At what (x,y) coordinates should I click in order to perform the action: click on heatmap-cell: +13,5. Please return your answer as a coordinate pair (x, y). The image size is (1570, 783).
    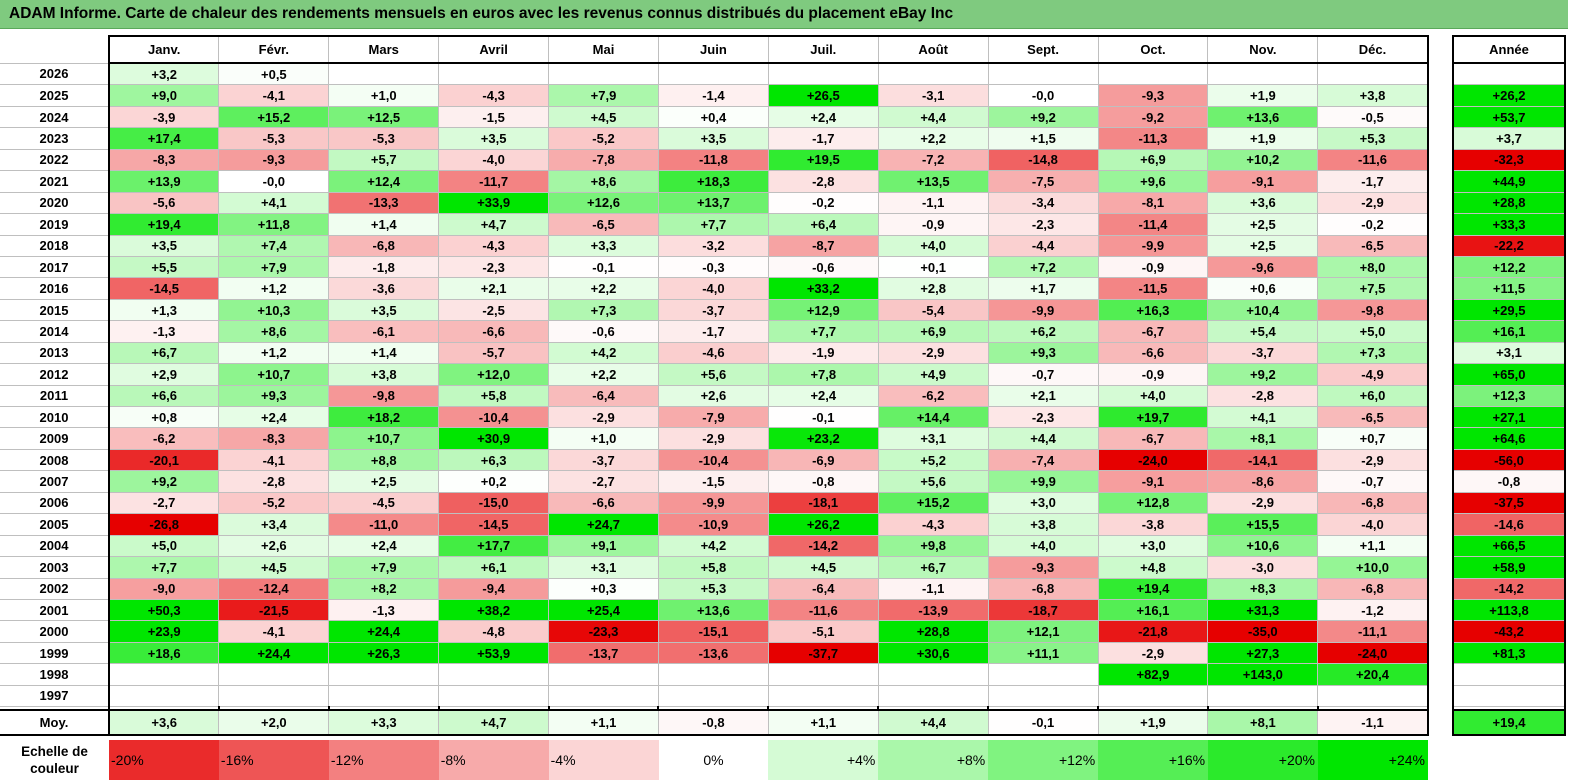
    Looking at the image, I should click on (933, 181).